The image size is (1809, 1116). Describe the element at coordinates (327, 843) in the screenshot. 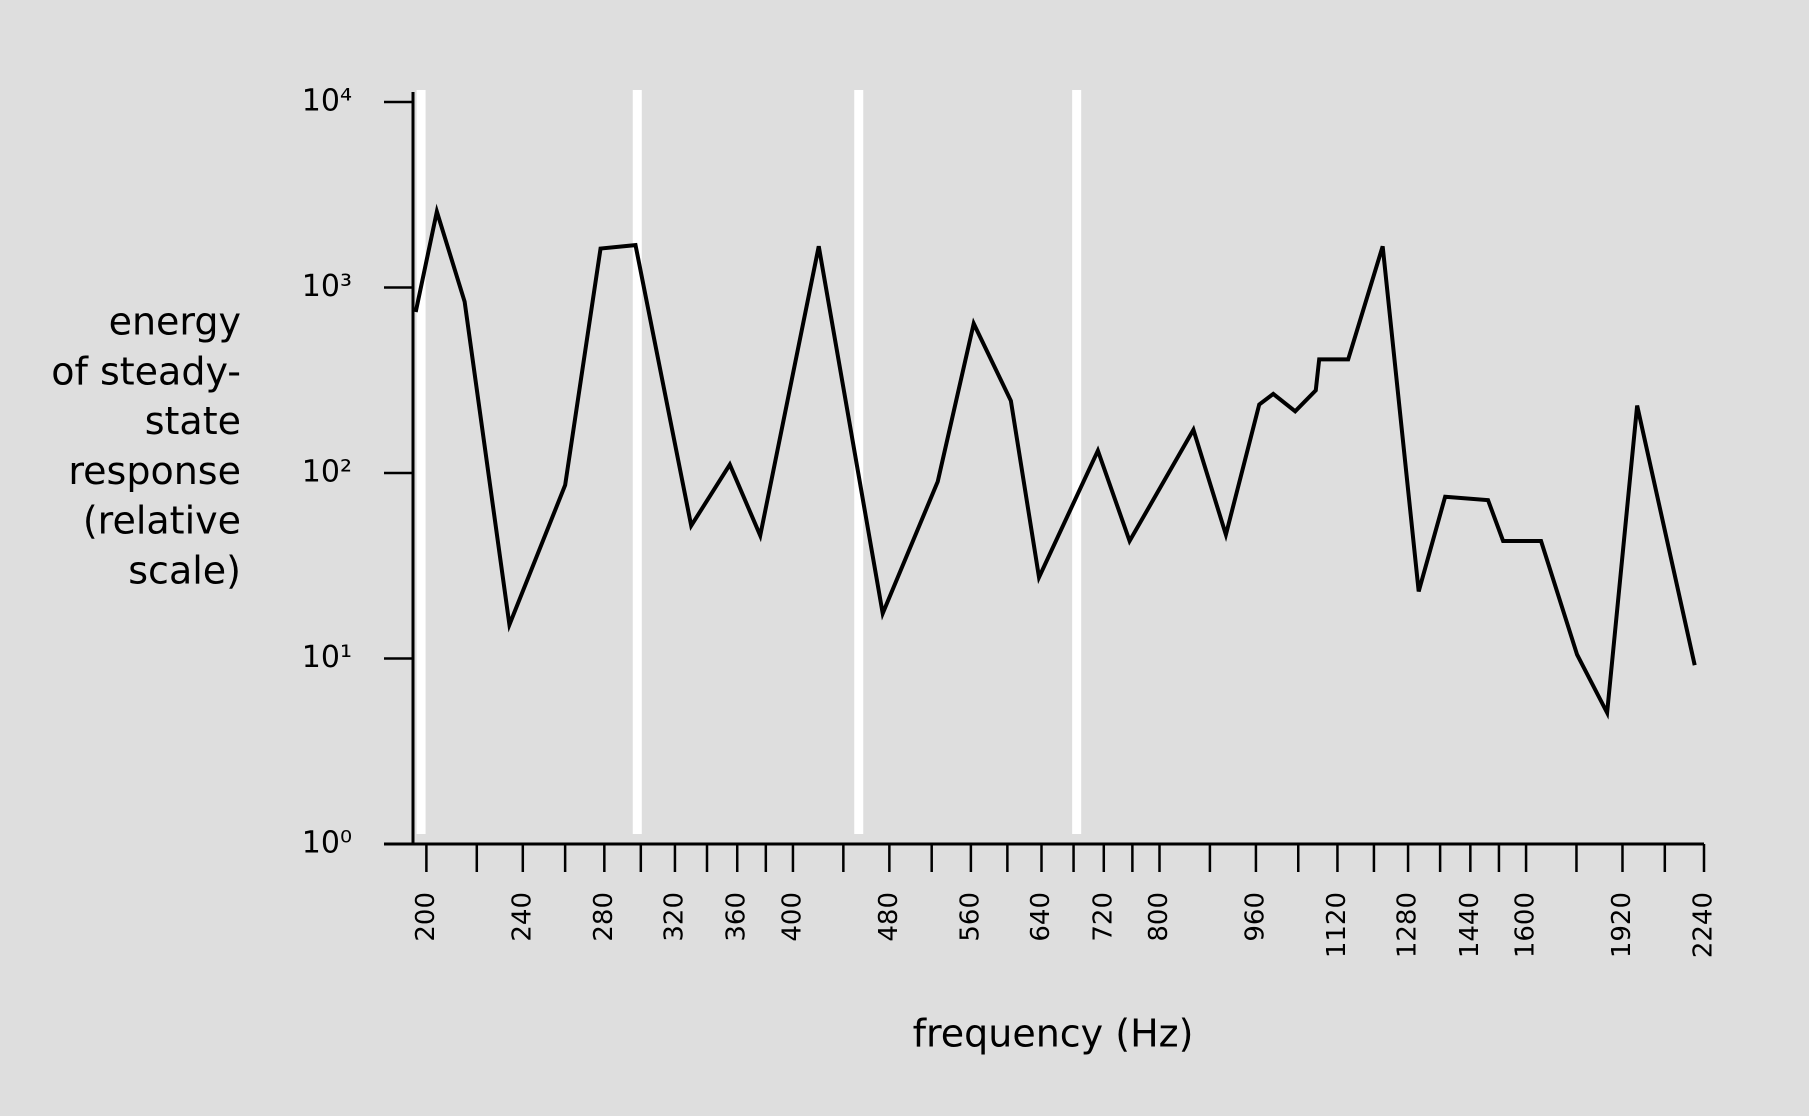

I see `y-tick-label: 10⁰` at that location.